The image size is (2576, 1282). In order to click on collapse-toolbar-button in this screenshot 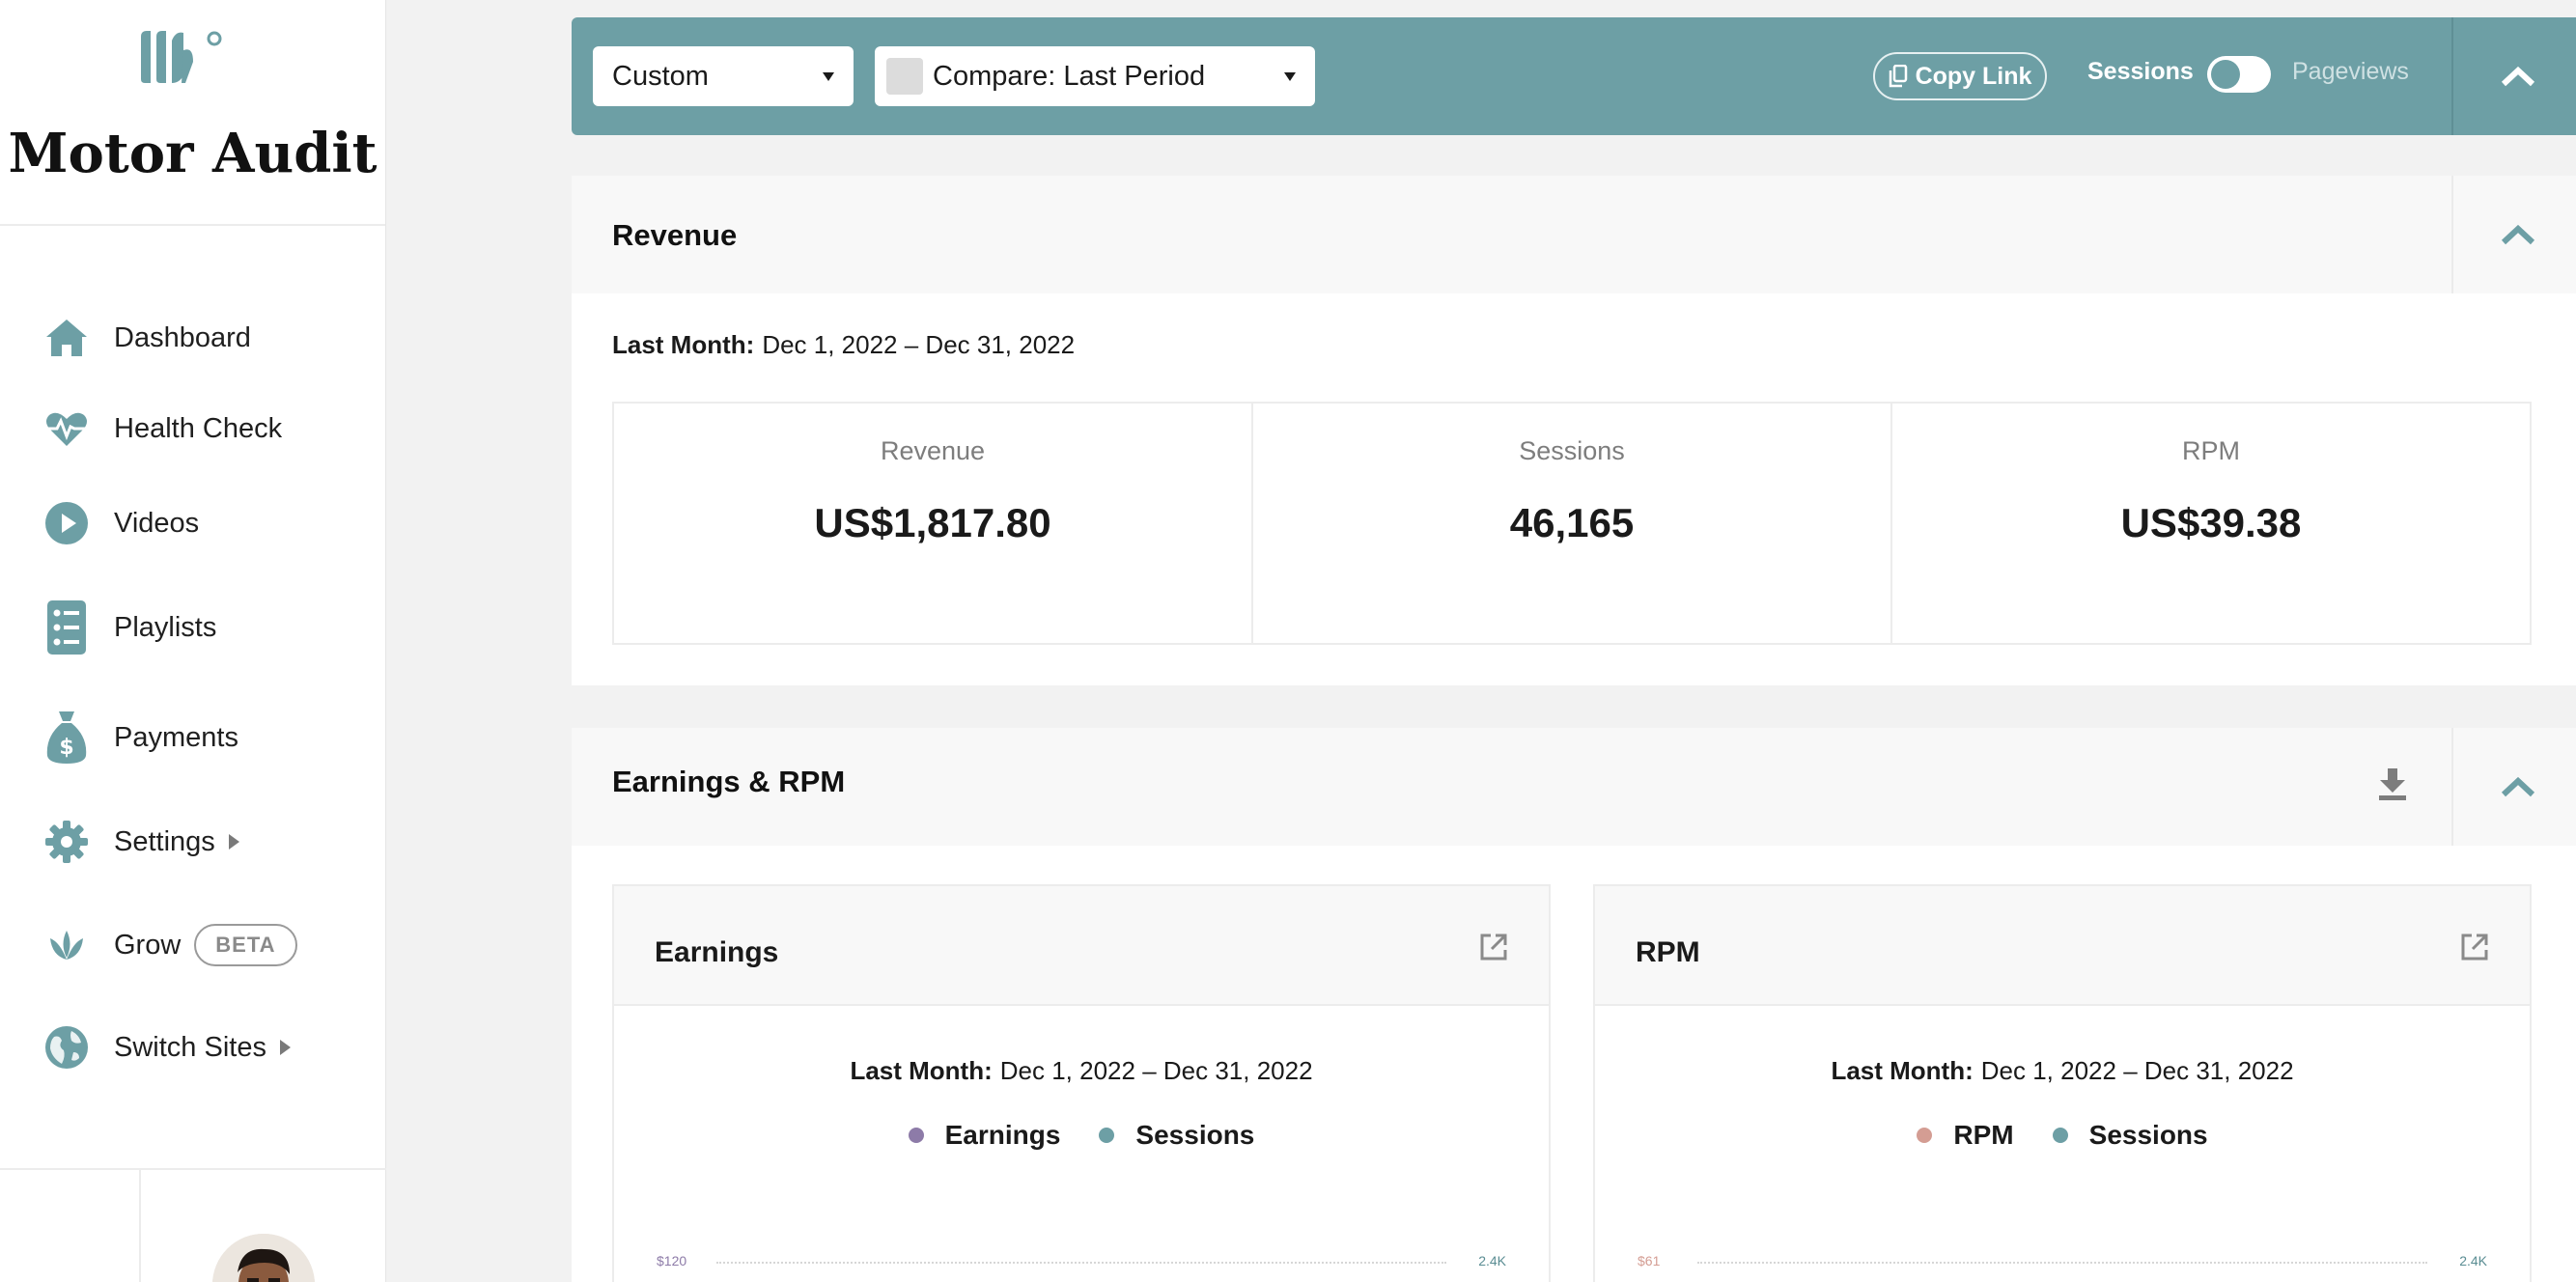, I will do `click(2518, 76)`.